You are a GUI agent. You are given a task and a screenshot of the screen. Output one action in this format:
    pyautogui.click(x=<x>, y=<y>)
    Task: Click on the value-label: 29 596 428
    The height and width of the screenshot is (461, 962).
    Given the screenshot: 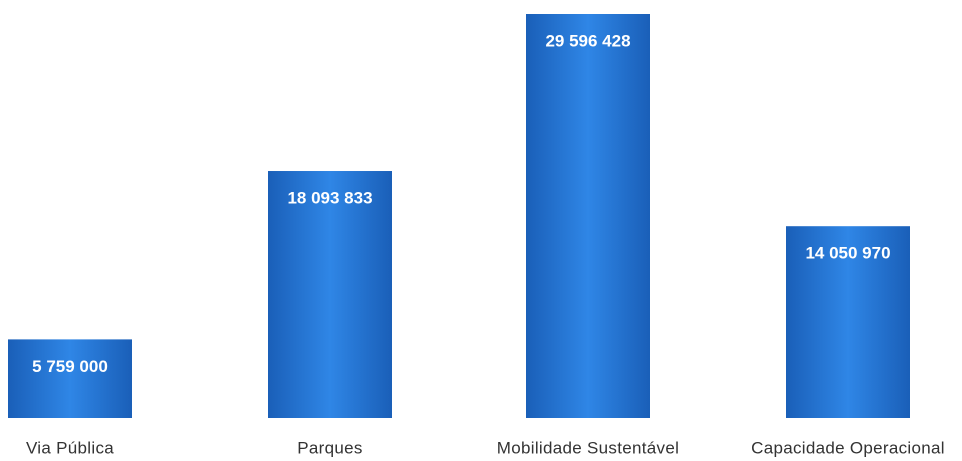 What is the action you would take?
    pyautogui.click(x=587, y=40)
    